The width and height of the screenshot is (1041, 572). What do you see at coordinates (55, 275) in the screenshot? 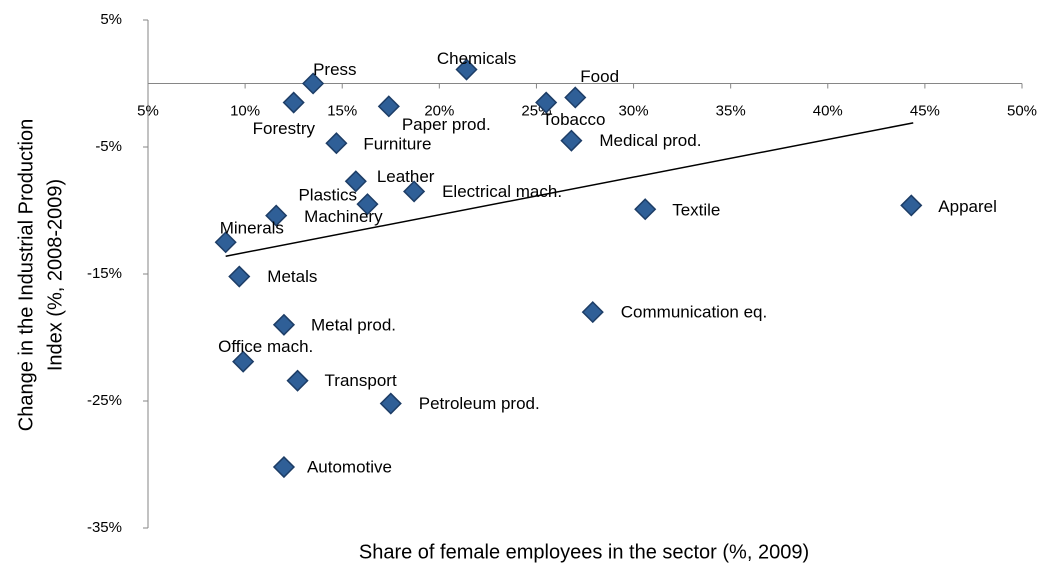
I see `y-axis-title: Index (%, 2008-2009)` at bounding box center [55, 275].